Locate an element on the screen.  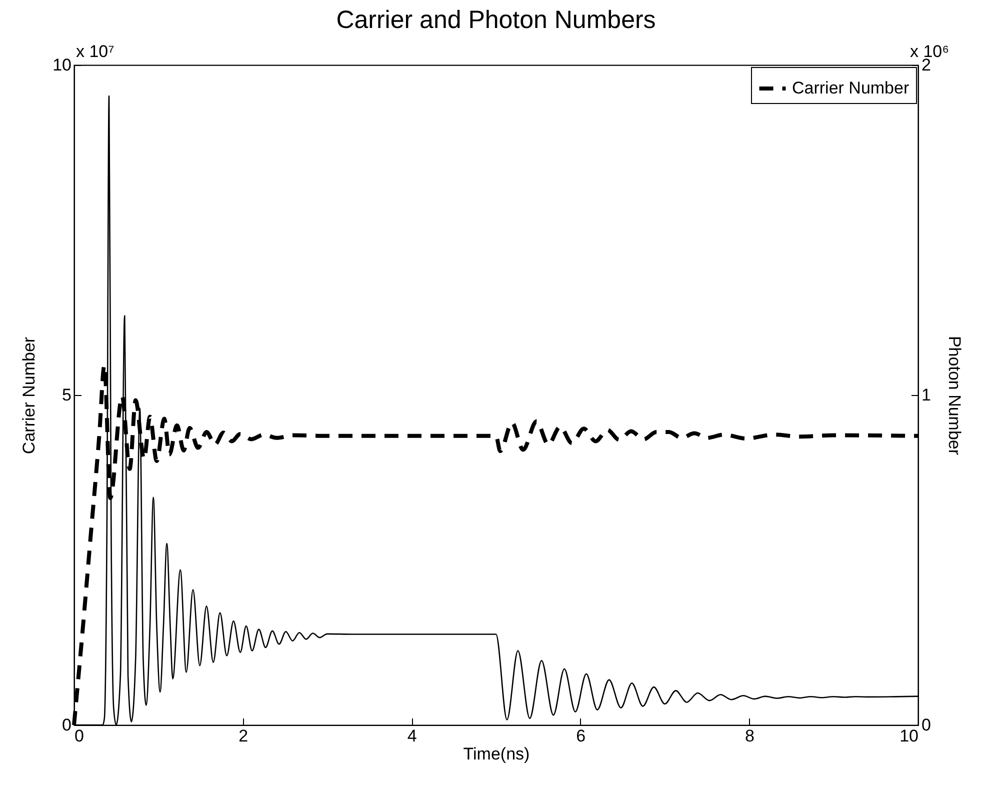
x-tick-label: 4 is located at coordinates (412, 736).